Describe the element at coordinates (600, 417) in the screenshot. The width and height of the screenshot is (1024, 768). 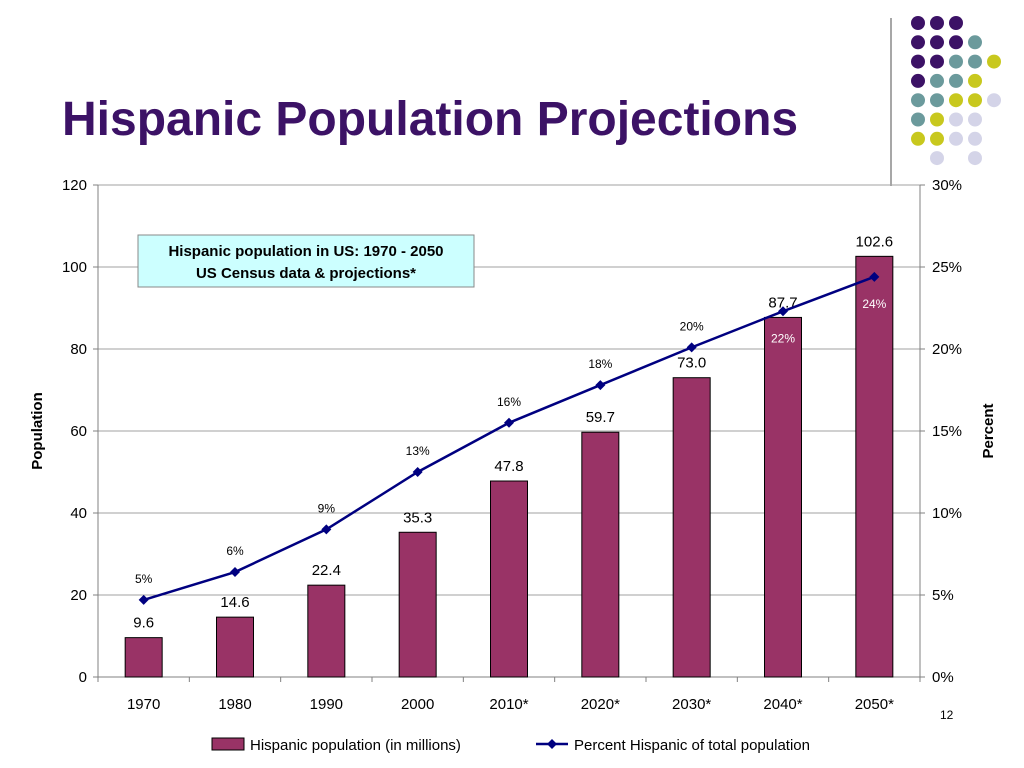
I see `bar-value-label: 59.7` at that location.